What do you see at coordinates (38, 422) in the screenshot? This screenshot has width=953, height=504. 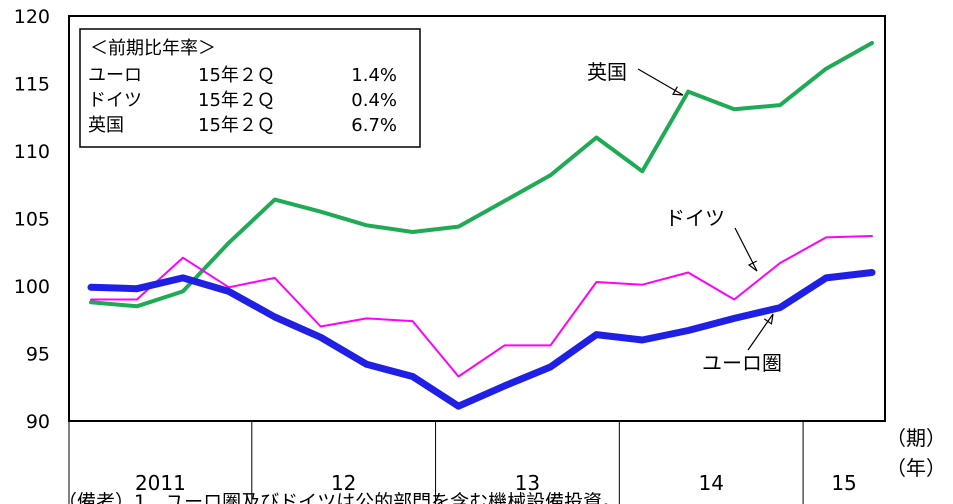 I see `y-tick-label: 90` at bounding box center [38, 422].